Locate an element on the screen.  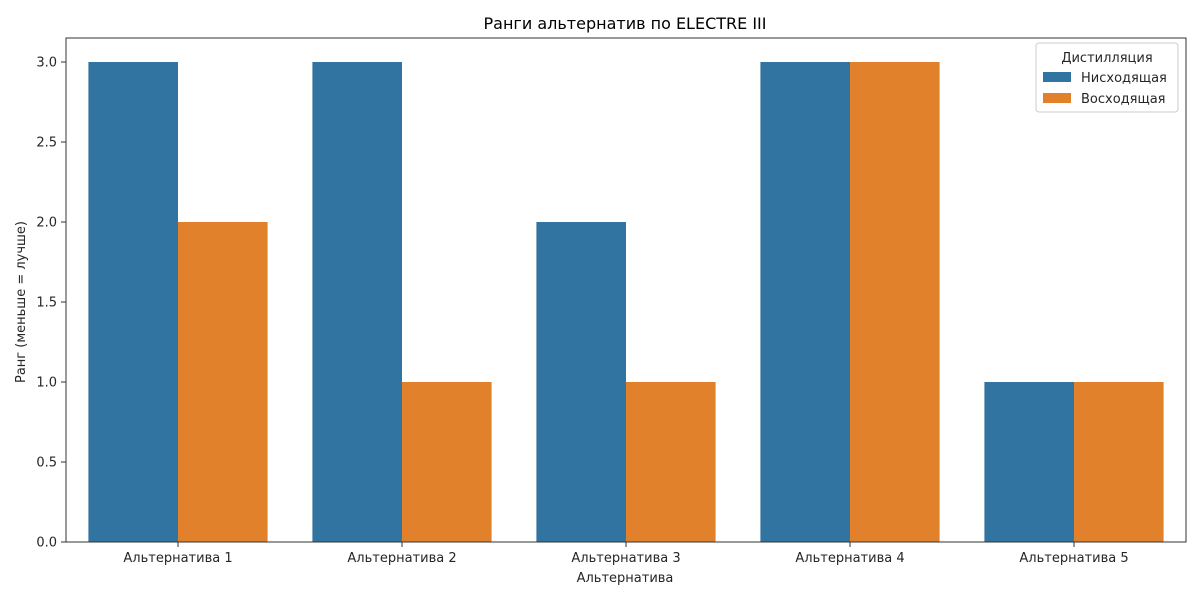
y-tick-label: 0.5 is located at coordinates (46, 463).